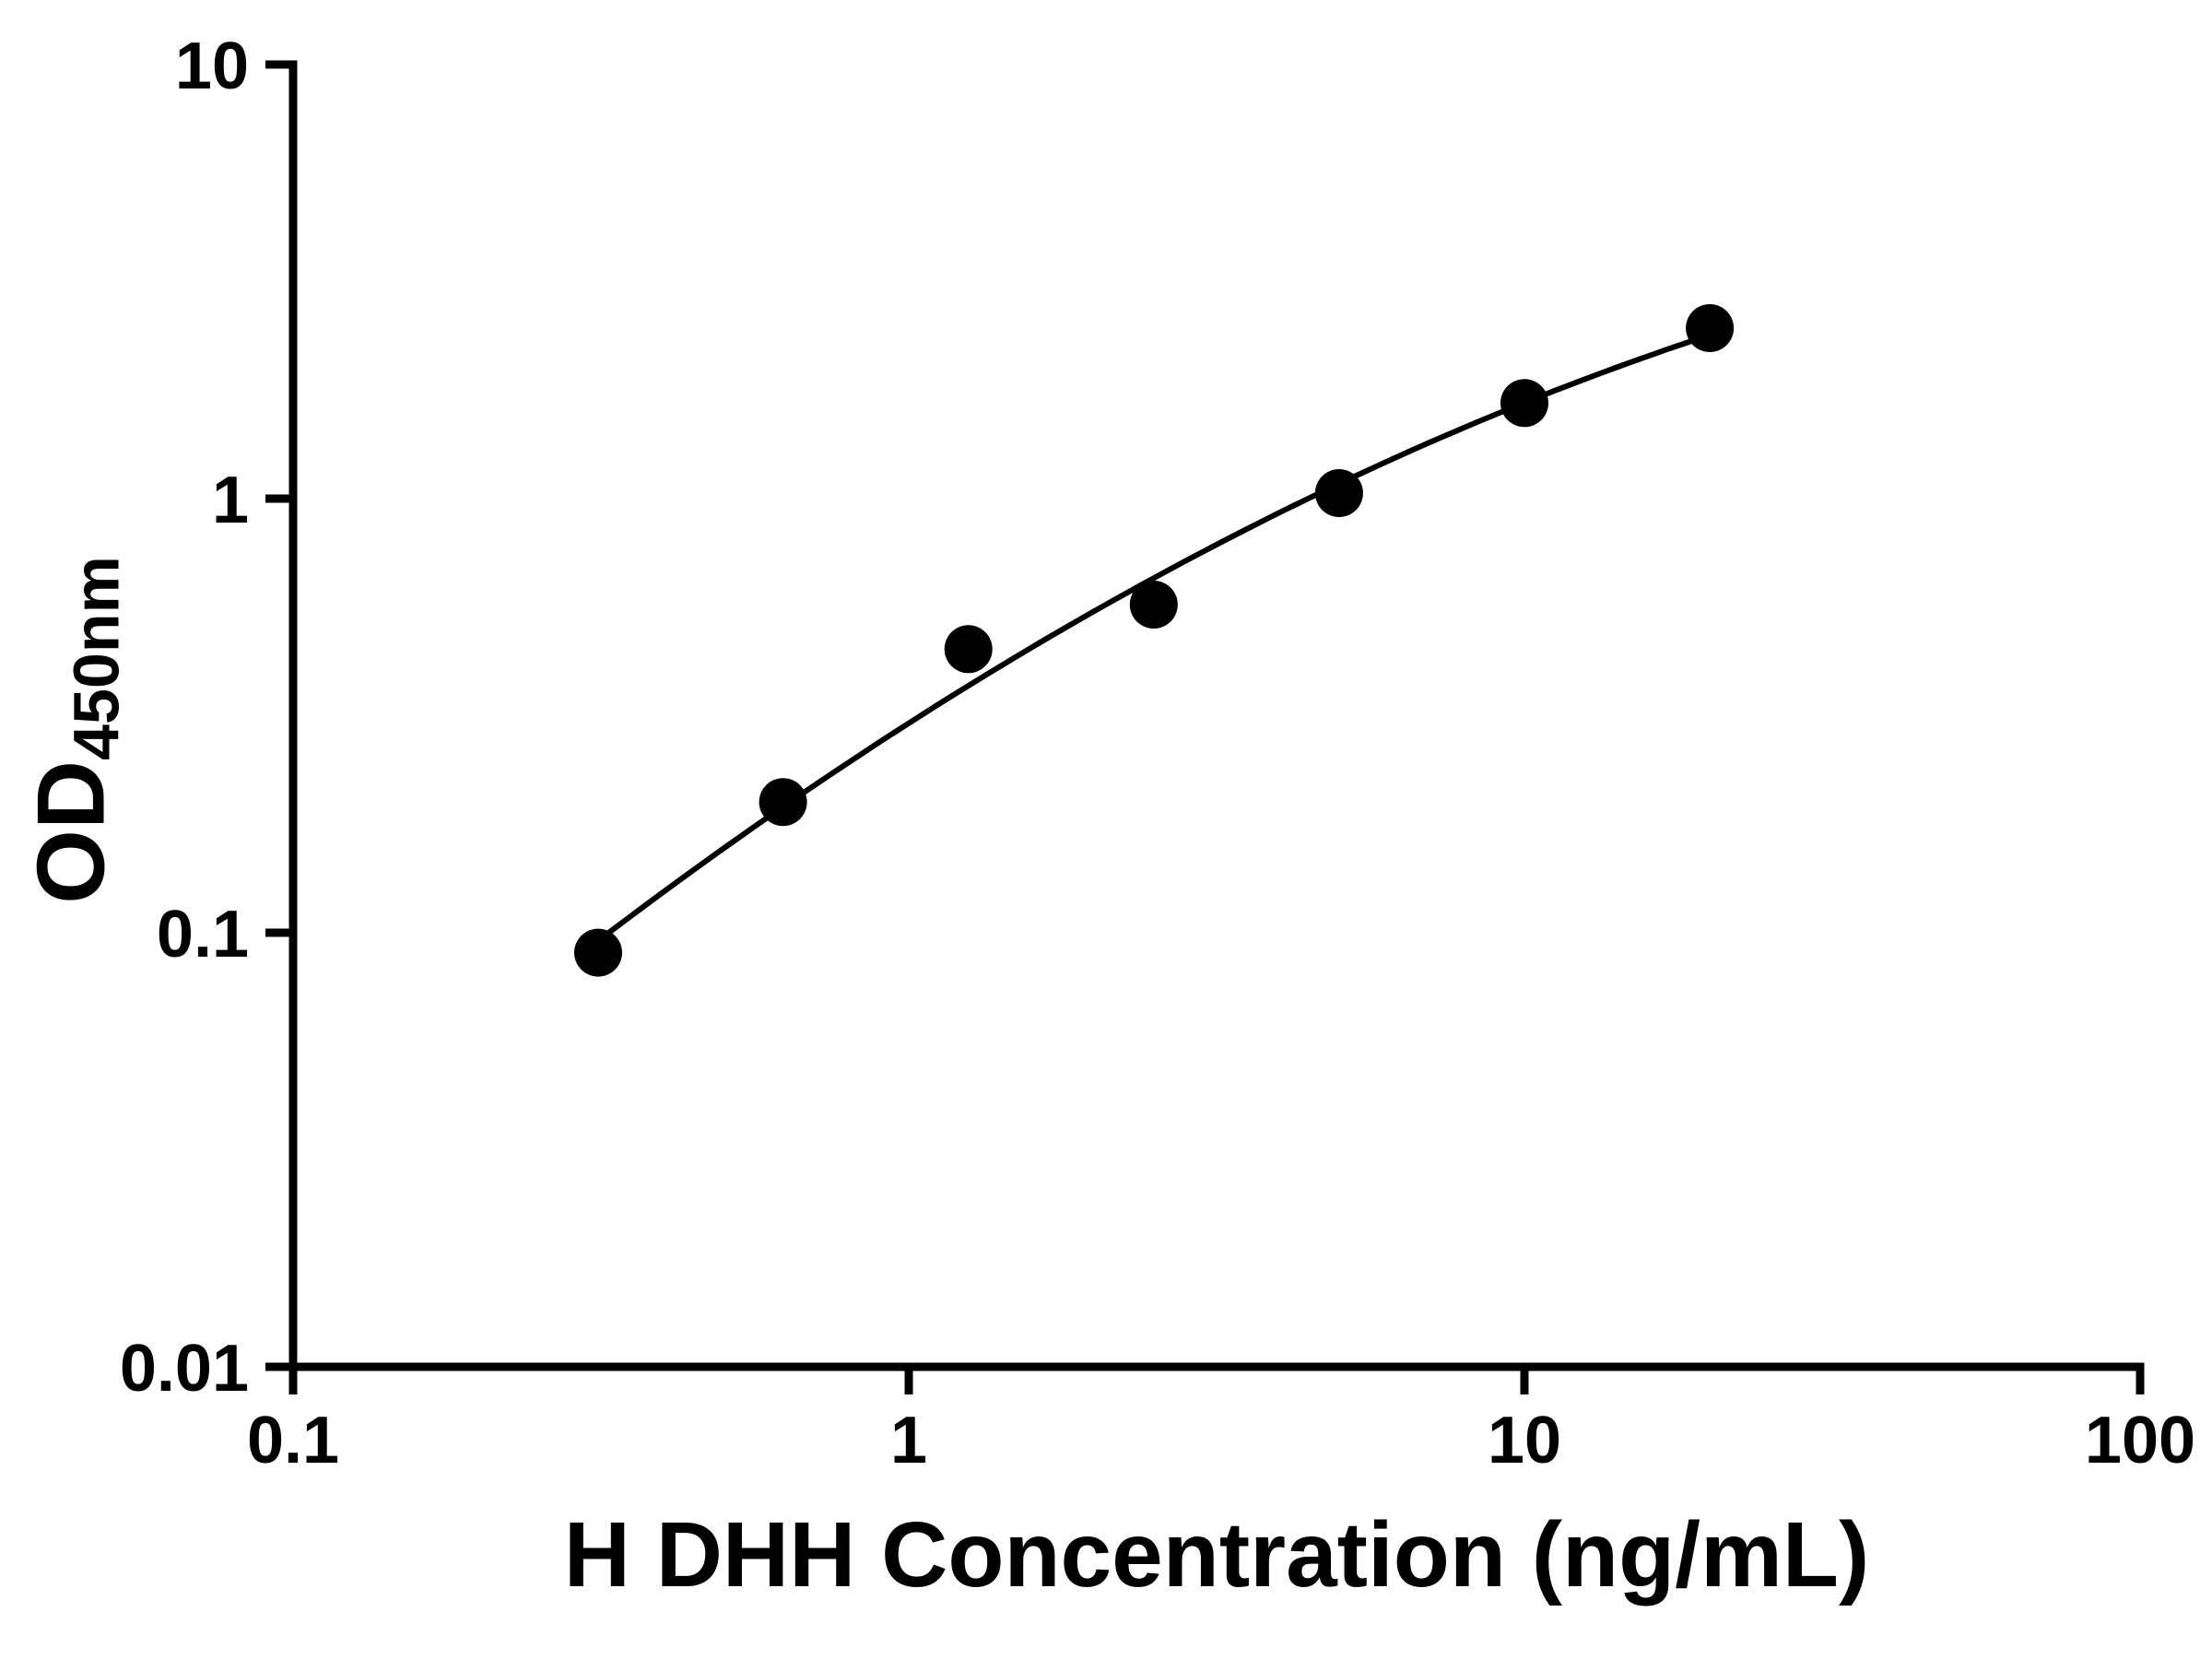 This screenshot has width=2212, height=1659. Describe the element at coordinates (212, 66) in the screenshot. I see `y-tick-label: 10` at that location.